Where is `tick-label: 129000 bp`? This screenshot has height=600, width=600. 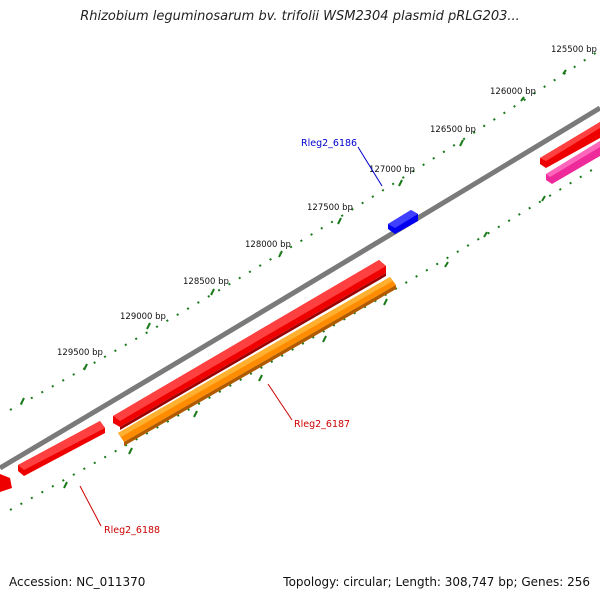
tick-label: 129000 bp is located at coordinates (143, 317).